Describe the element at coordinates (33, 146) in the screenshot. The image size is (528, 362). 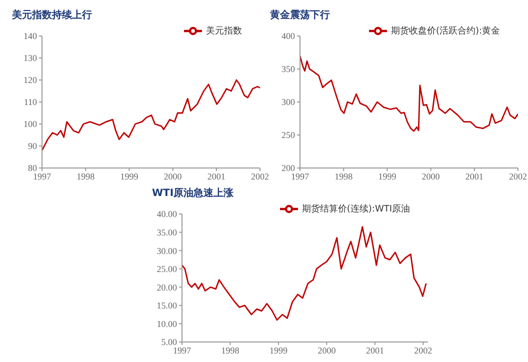
I see `y-tick-label: 90` at that location.